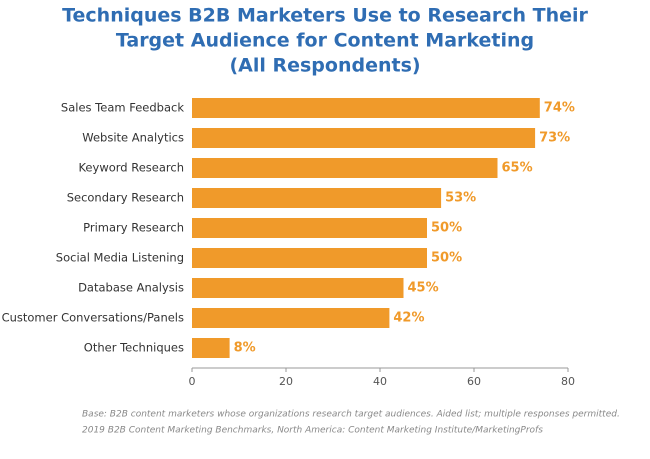 This screenshot has width=650, height=459. I want to click on chart-title: (All Respondents), so click(324, 66).